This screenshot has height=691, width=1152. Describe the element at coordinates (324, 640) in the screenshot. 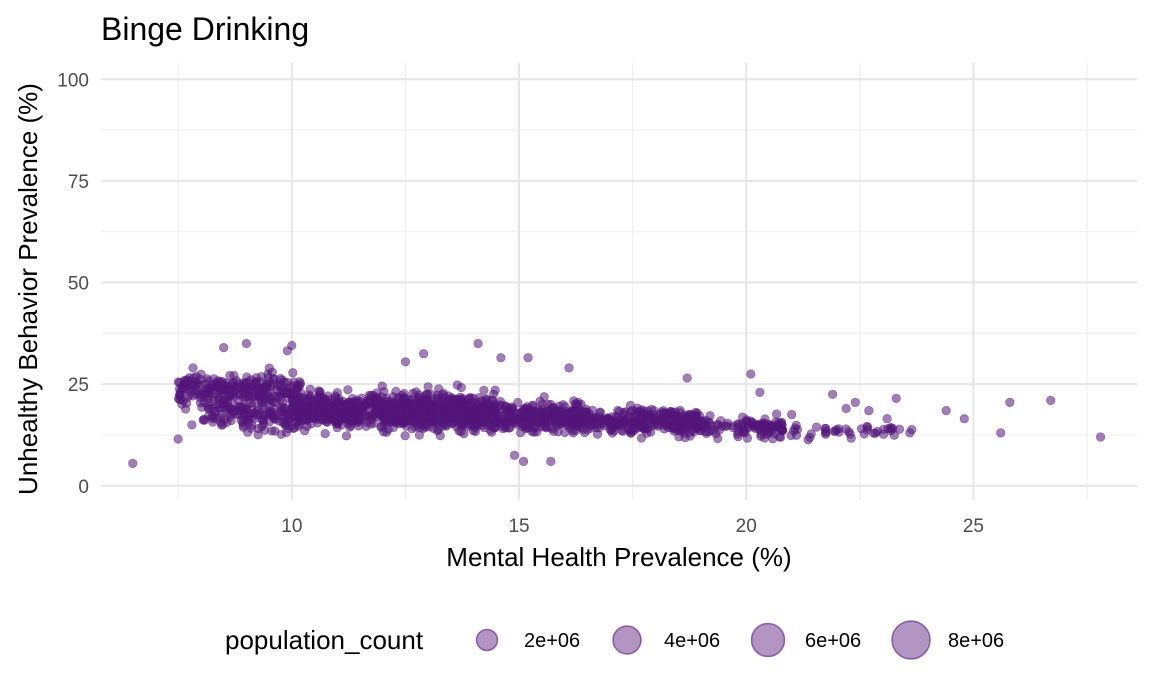

I see `legend-title: population_count` at that location.